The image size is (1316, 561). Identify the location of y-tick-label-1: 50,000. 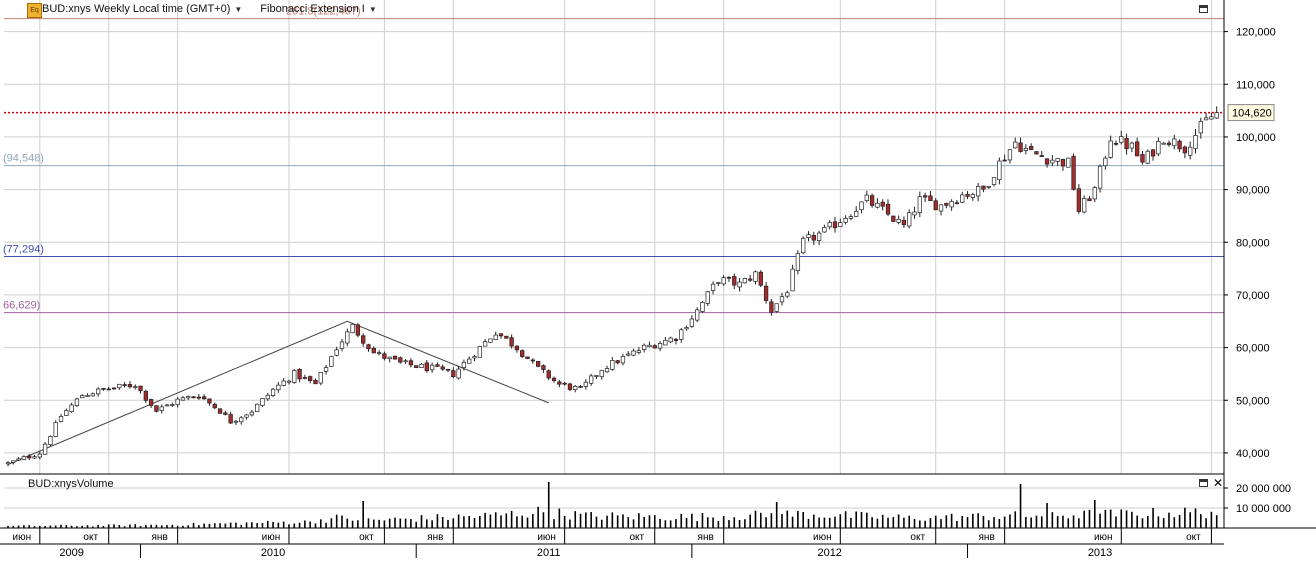
(1253, 401).